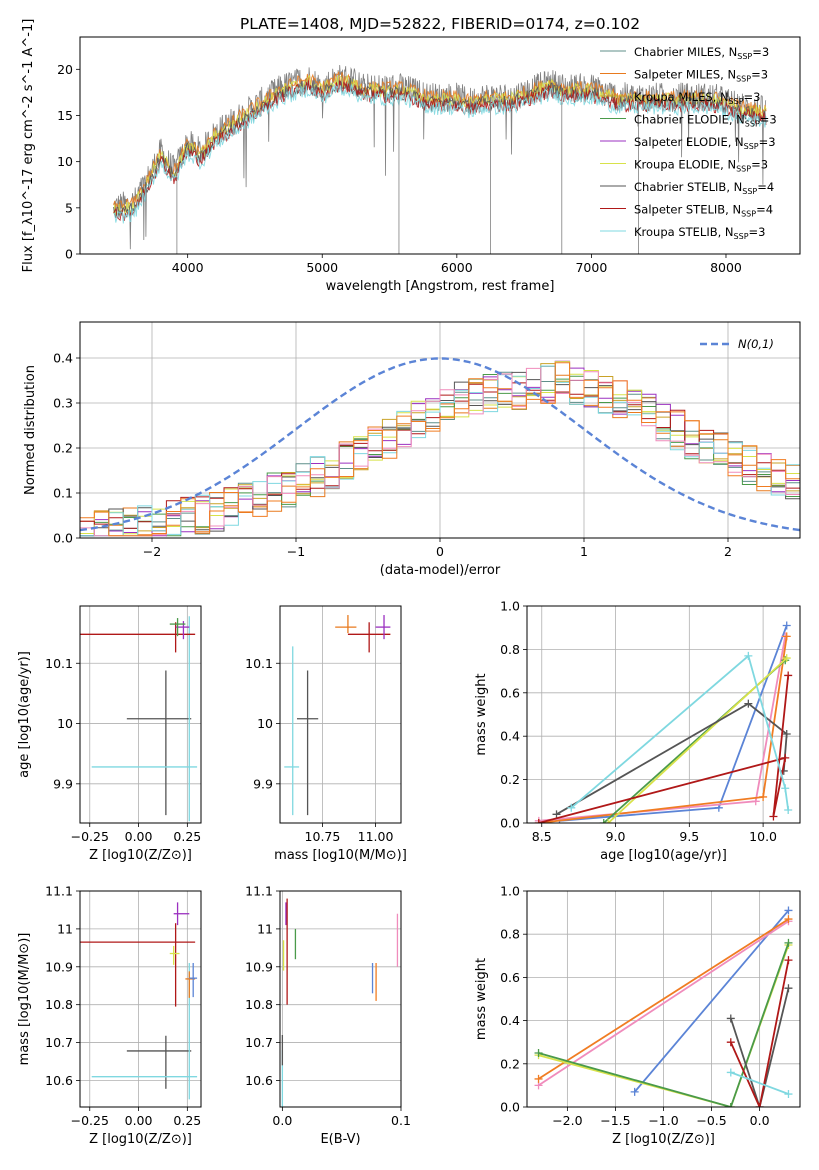 This screenshot has height=1170, width=819. I want to click on residual-histogram-marks, so click(440, 447).